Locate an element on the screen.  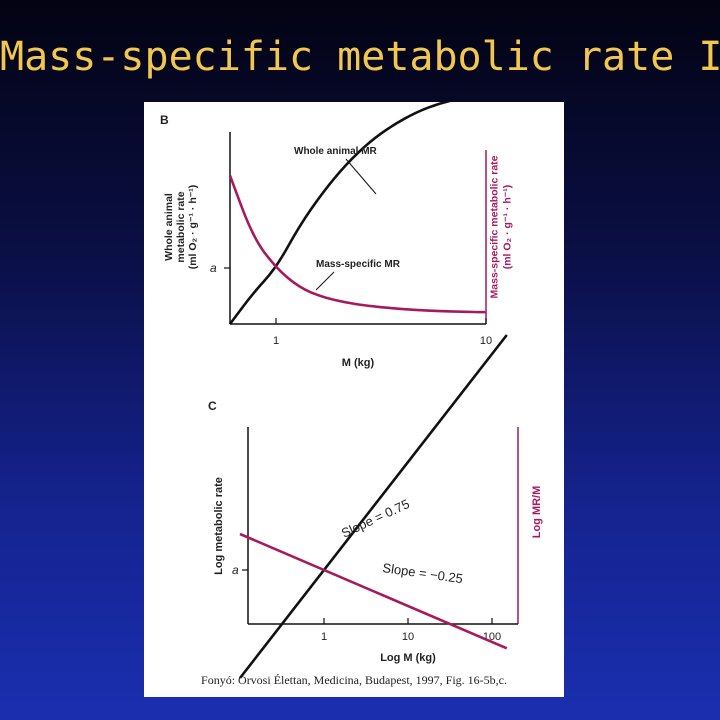
slide-title: Mass-specific metabolic rate I. is located at coordinates (360, 57).